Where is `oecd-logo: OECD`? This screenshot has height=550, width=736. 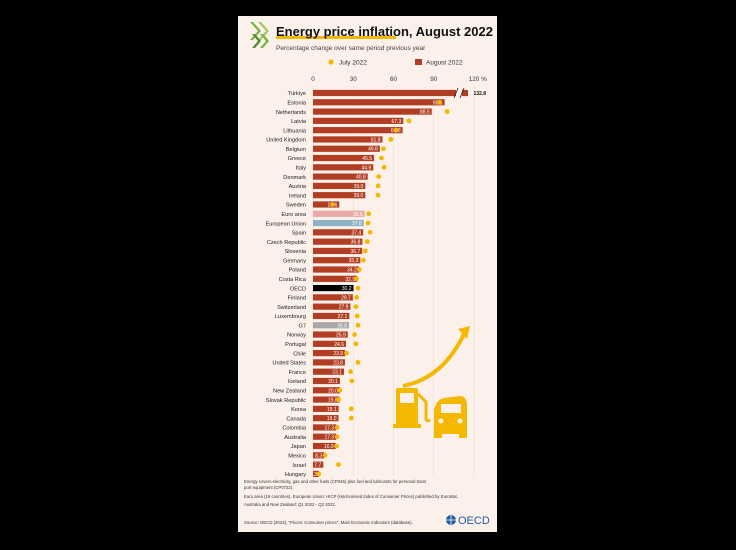 oecd-logo: OECD is located at coordinates (468, 521).